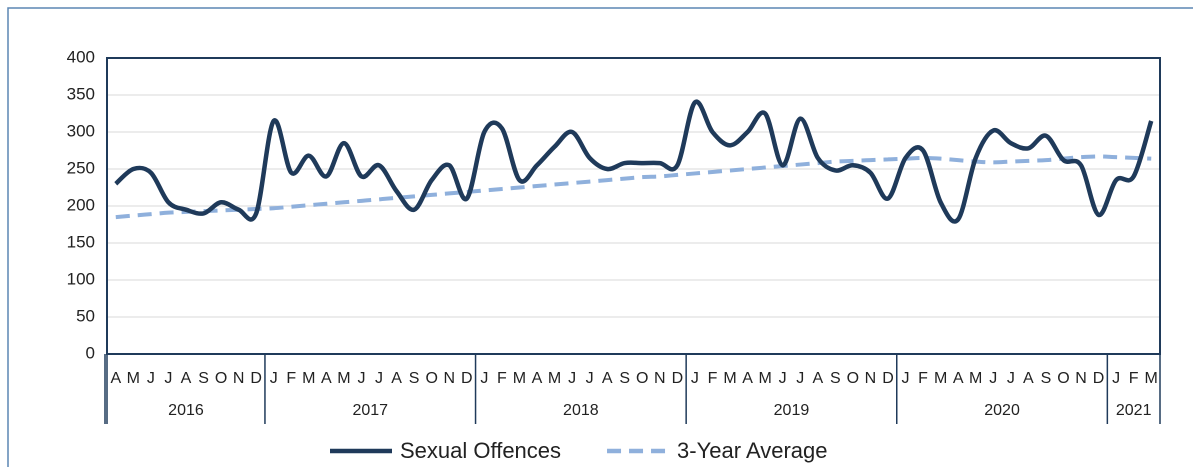 This screenshot has width=1193, height=467. Describe the element at coordinates (81, 130) in the screenshot. I see `y-tick-label: 300` at that location.